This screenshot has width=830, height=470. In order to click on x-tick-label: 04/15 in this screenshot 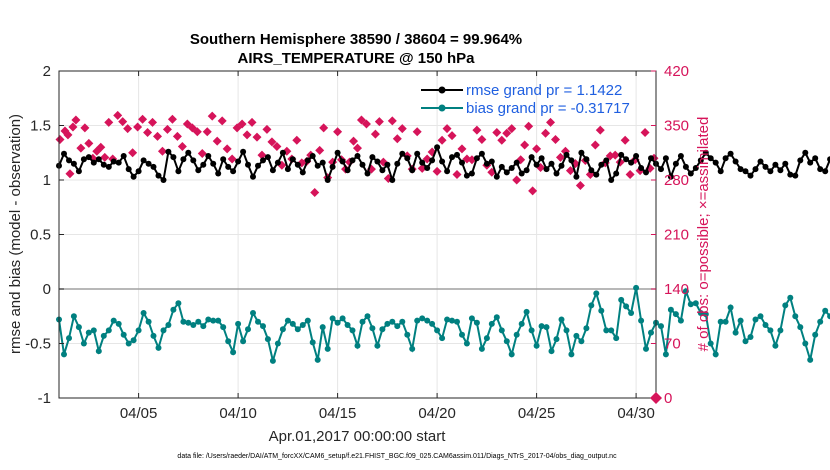, I will do `click(338, 413)`.